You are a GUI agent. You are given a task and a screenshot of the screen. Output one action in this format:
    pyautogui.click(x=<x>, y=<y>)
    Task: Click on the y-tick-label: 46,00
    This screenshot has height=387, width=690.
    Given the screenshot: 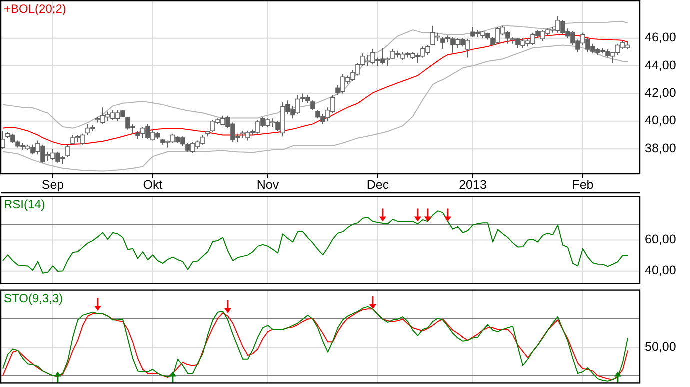 What is the action you would take?
    pyautogui.click(x=660, y=37)
    